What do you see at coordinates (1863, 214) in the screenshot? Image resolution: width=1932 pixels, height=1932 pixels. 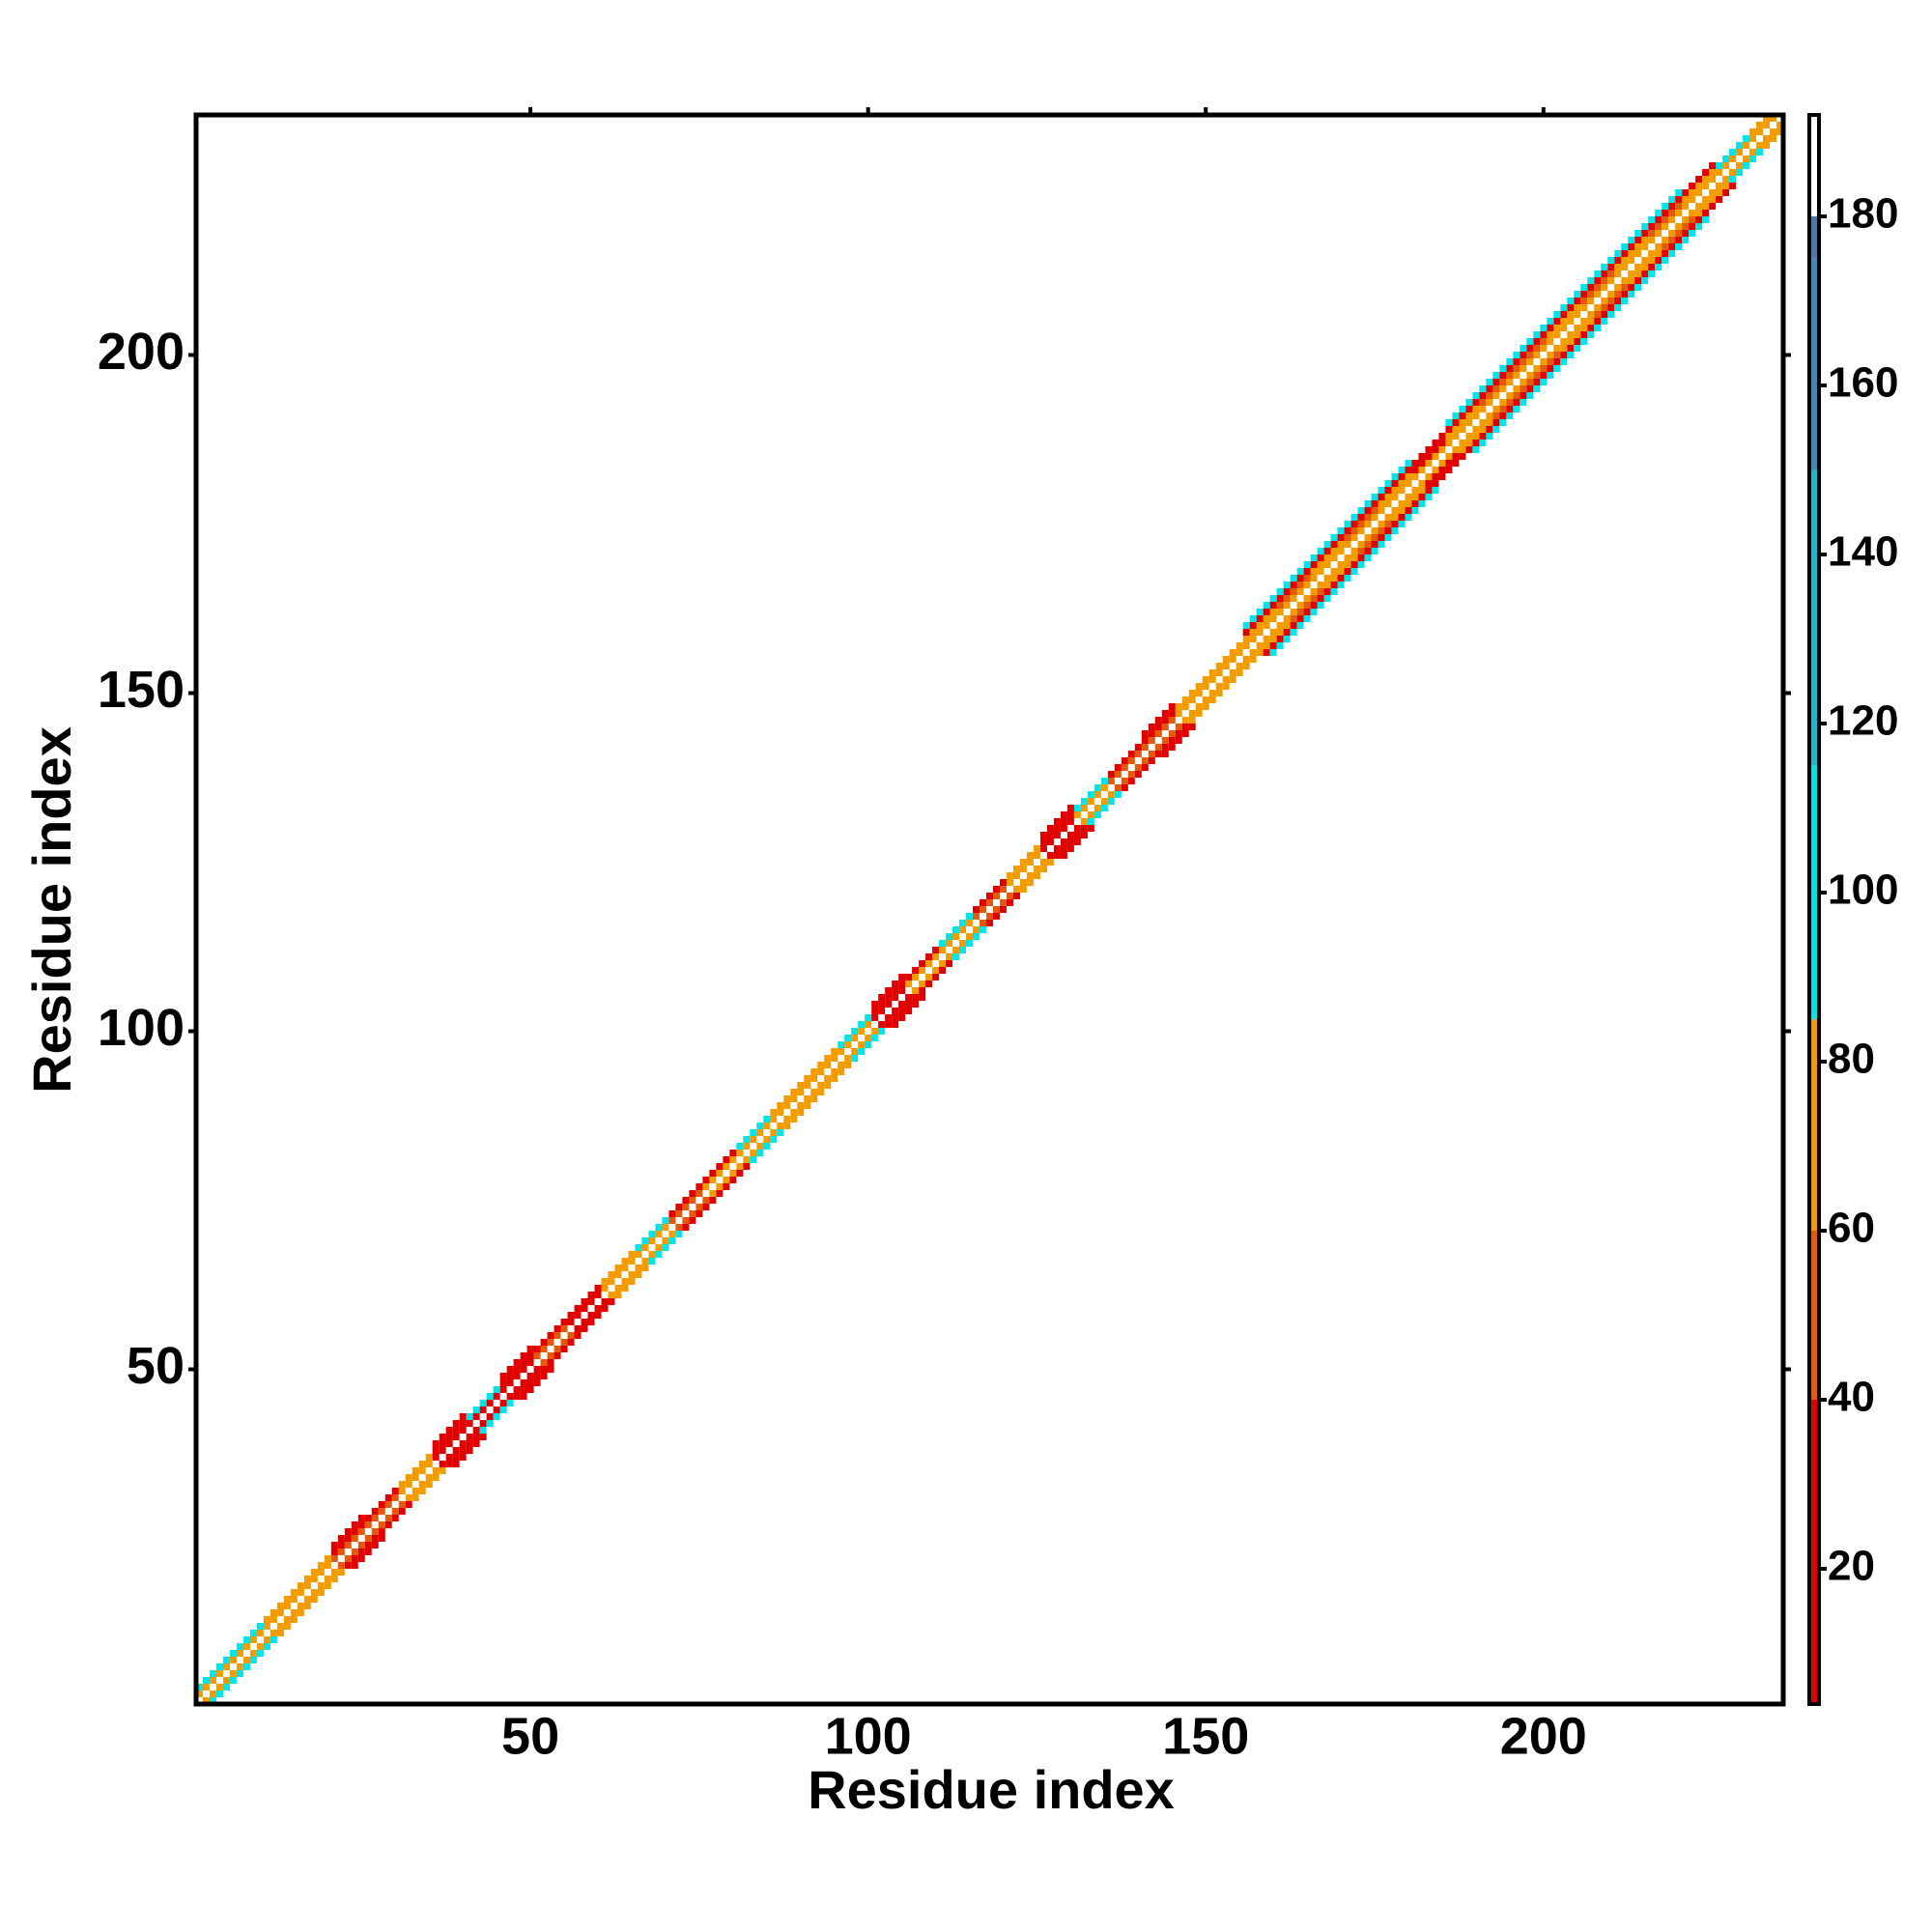 I see `colorbar-tick-label: 180` at bounding box center [1863, 214].